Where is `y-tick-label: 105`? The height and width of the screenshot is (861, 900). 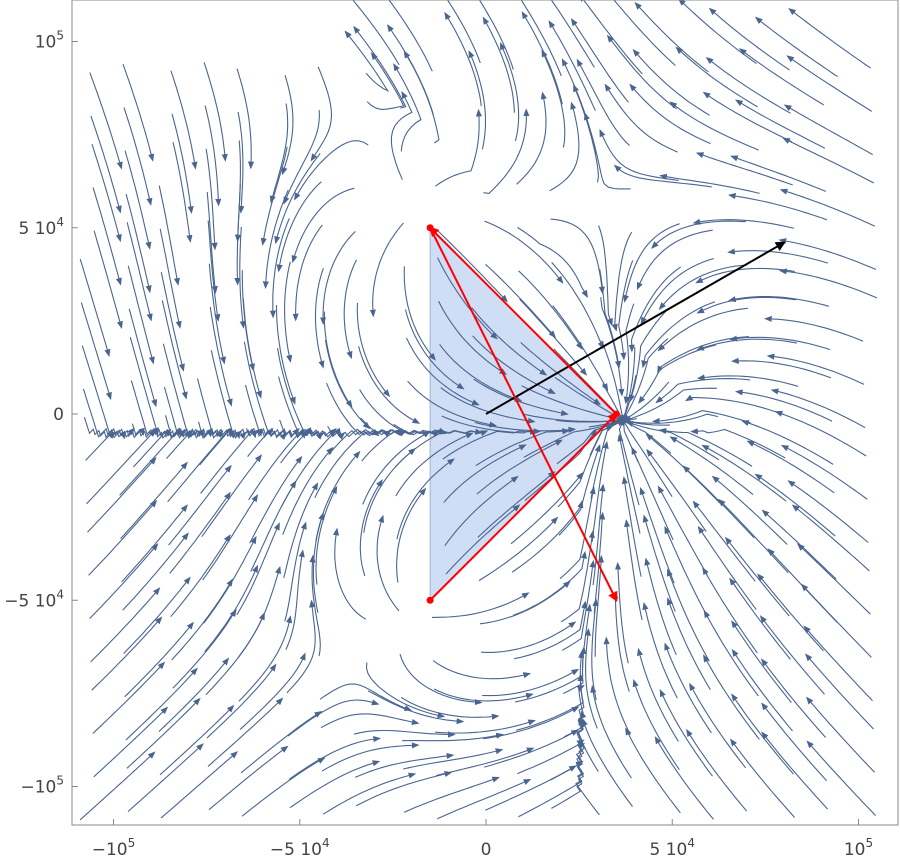 y-tick-label: 105 is located at coordinates (49, 41).